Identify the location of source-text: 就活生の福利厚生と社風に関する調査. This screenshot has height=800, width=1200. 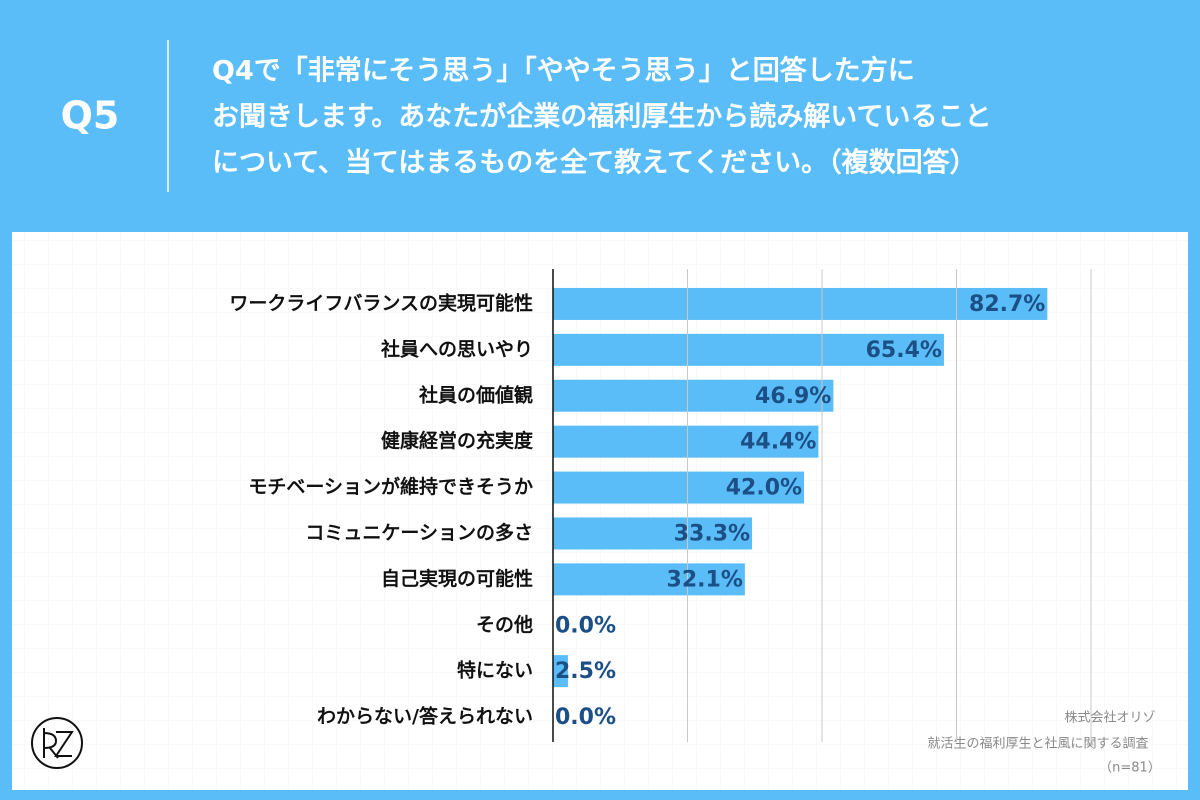
(1037, 744).